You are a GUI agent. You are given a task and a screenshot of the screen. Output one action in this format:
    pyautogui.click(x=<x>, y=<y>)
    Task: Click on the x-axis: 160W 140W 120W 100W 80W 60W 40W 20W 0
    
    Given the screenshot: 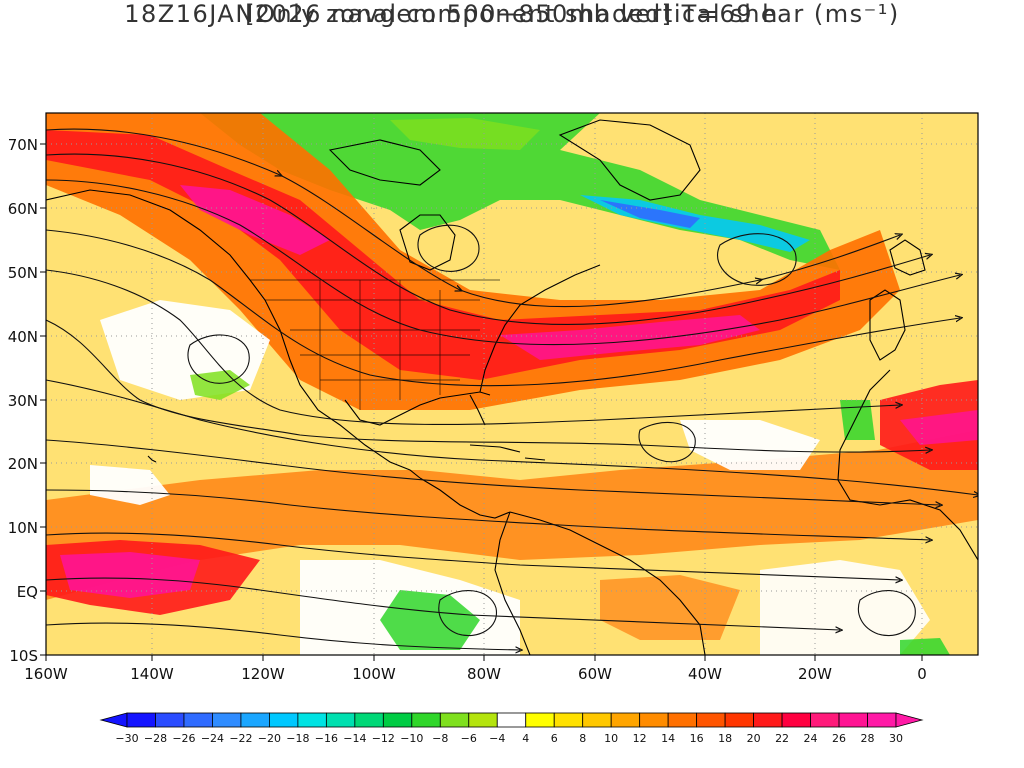 What is the action you would take?
    pyautogui.click(x=475, y=669)
    